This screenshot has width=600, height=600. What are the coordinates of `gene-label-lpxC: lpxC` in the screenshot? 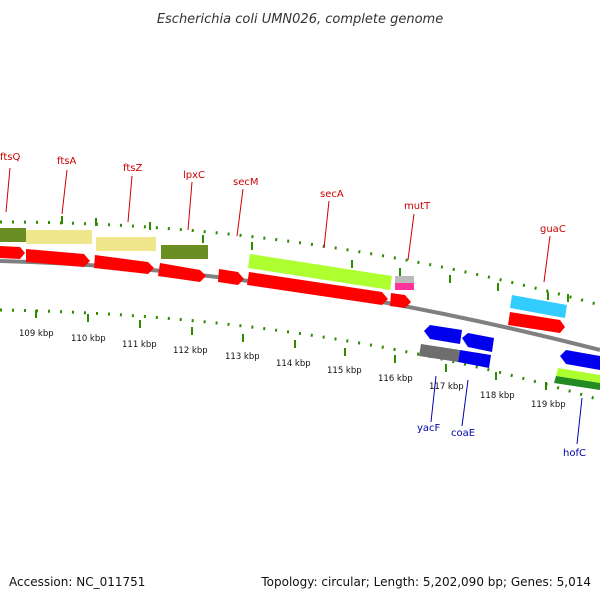 It's located at (194, 175).